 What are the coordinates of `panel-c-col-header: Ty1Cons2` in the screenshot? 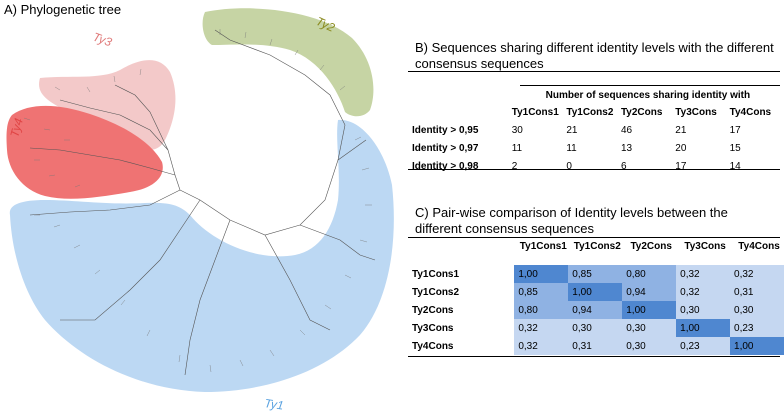 It's located at (597, 246).